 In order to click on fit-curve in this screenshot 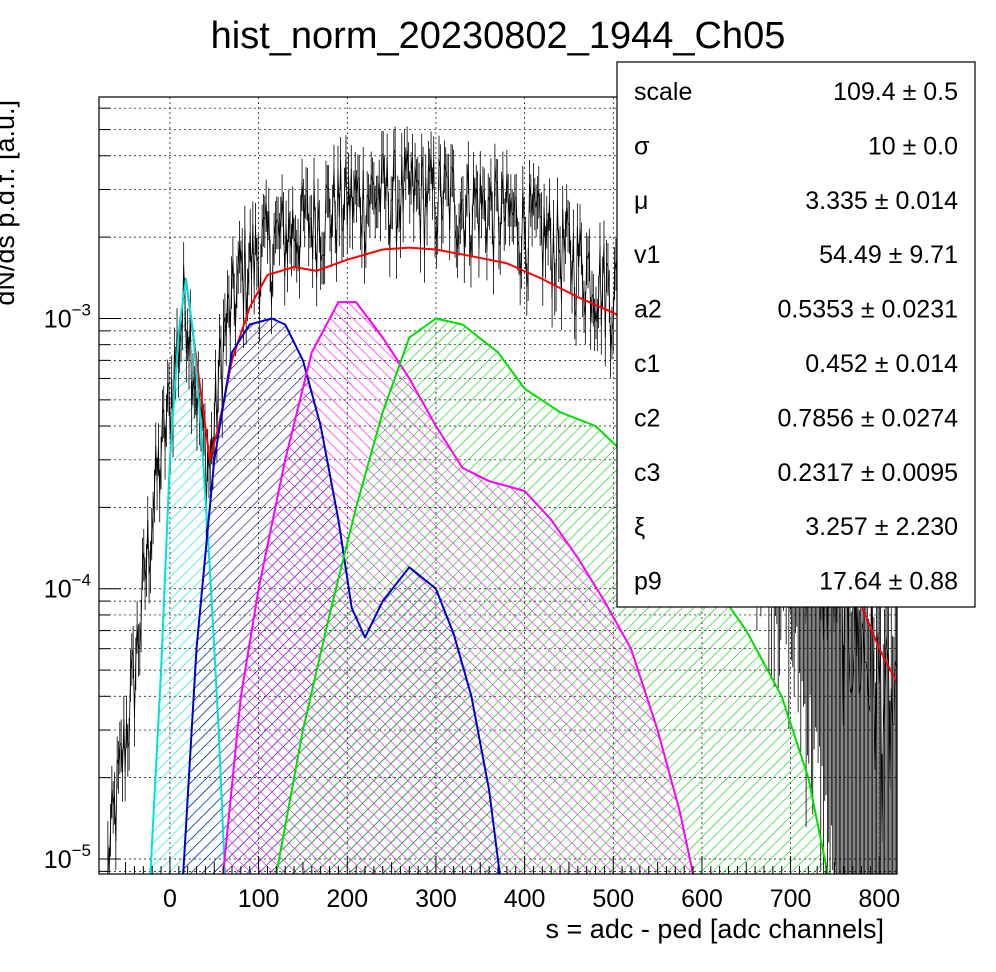, I will do `click(187, 576)`.